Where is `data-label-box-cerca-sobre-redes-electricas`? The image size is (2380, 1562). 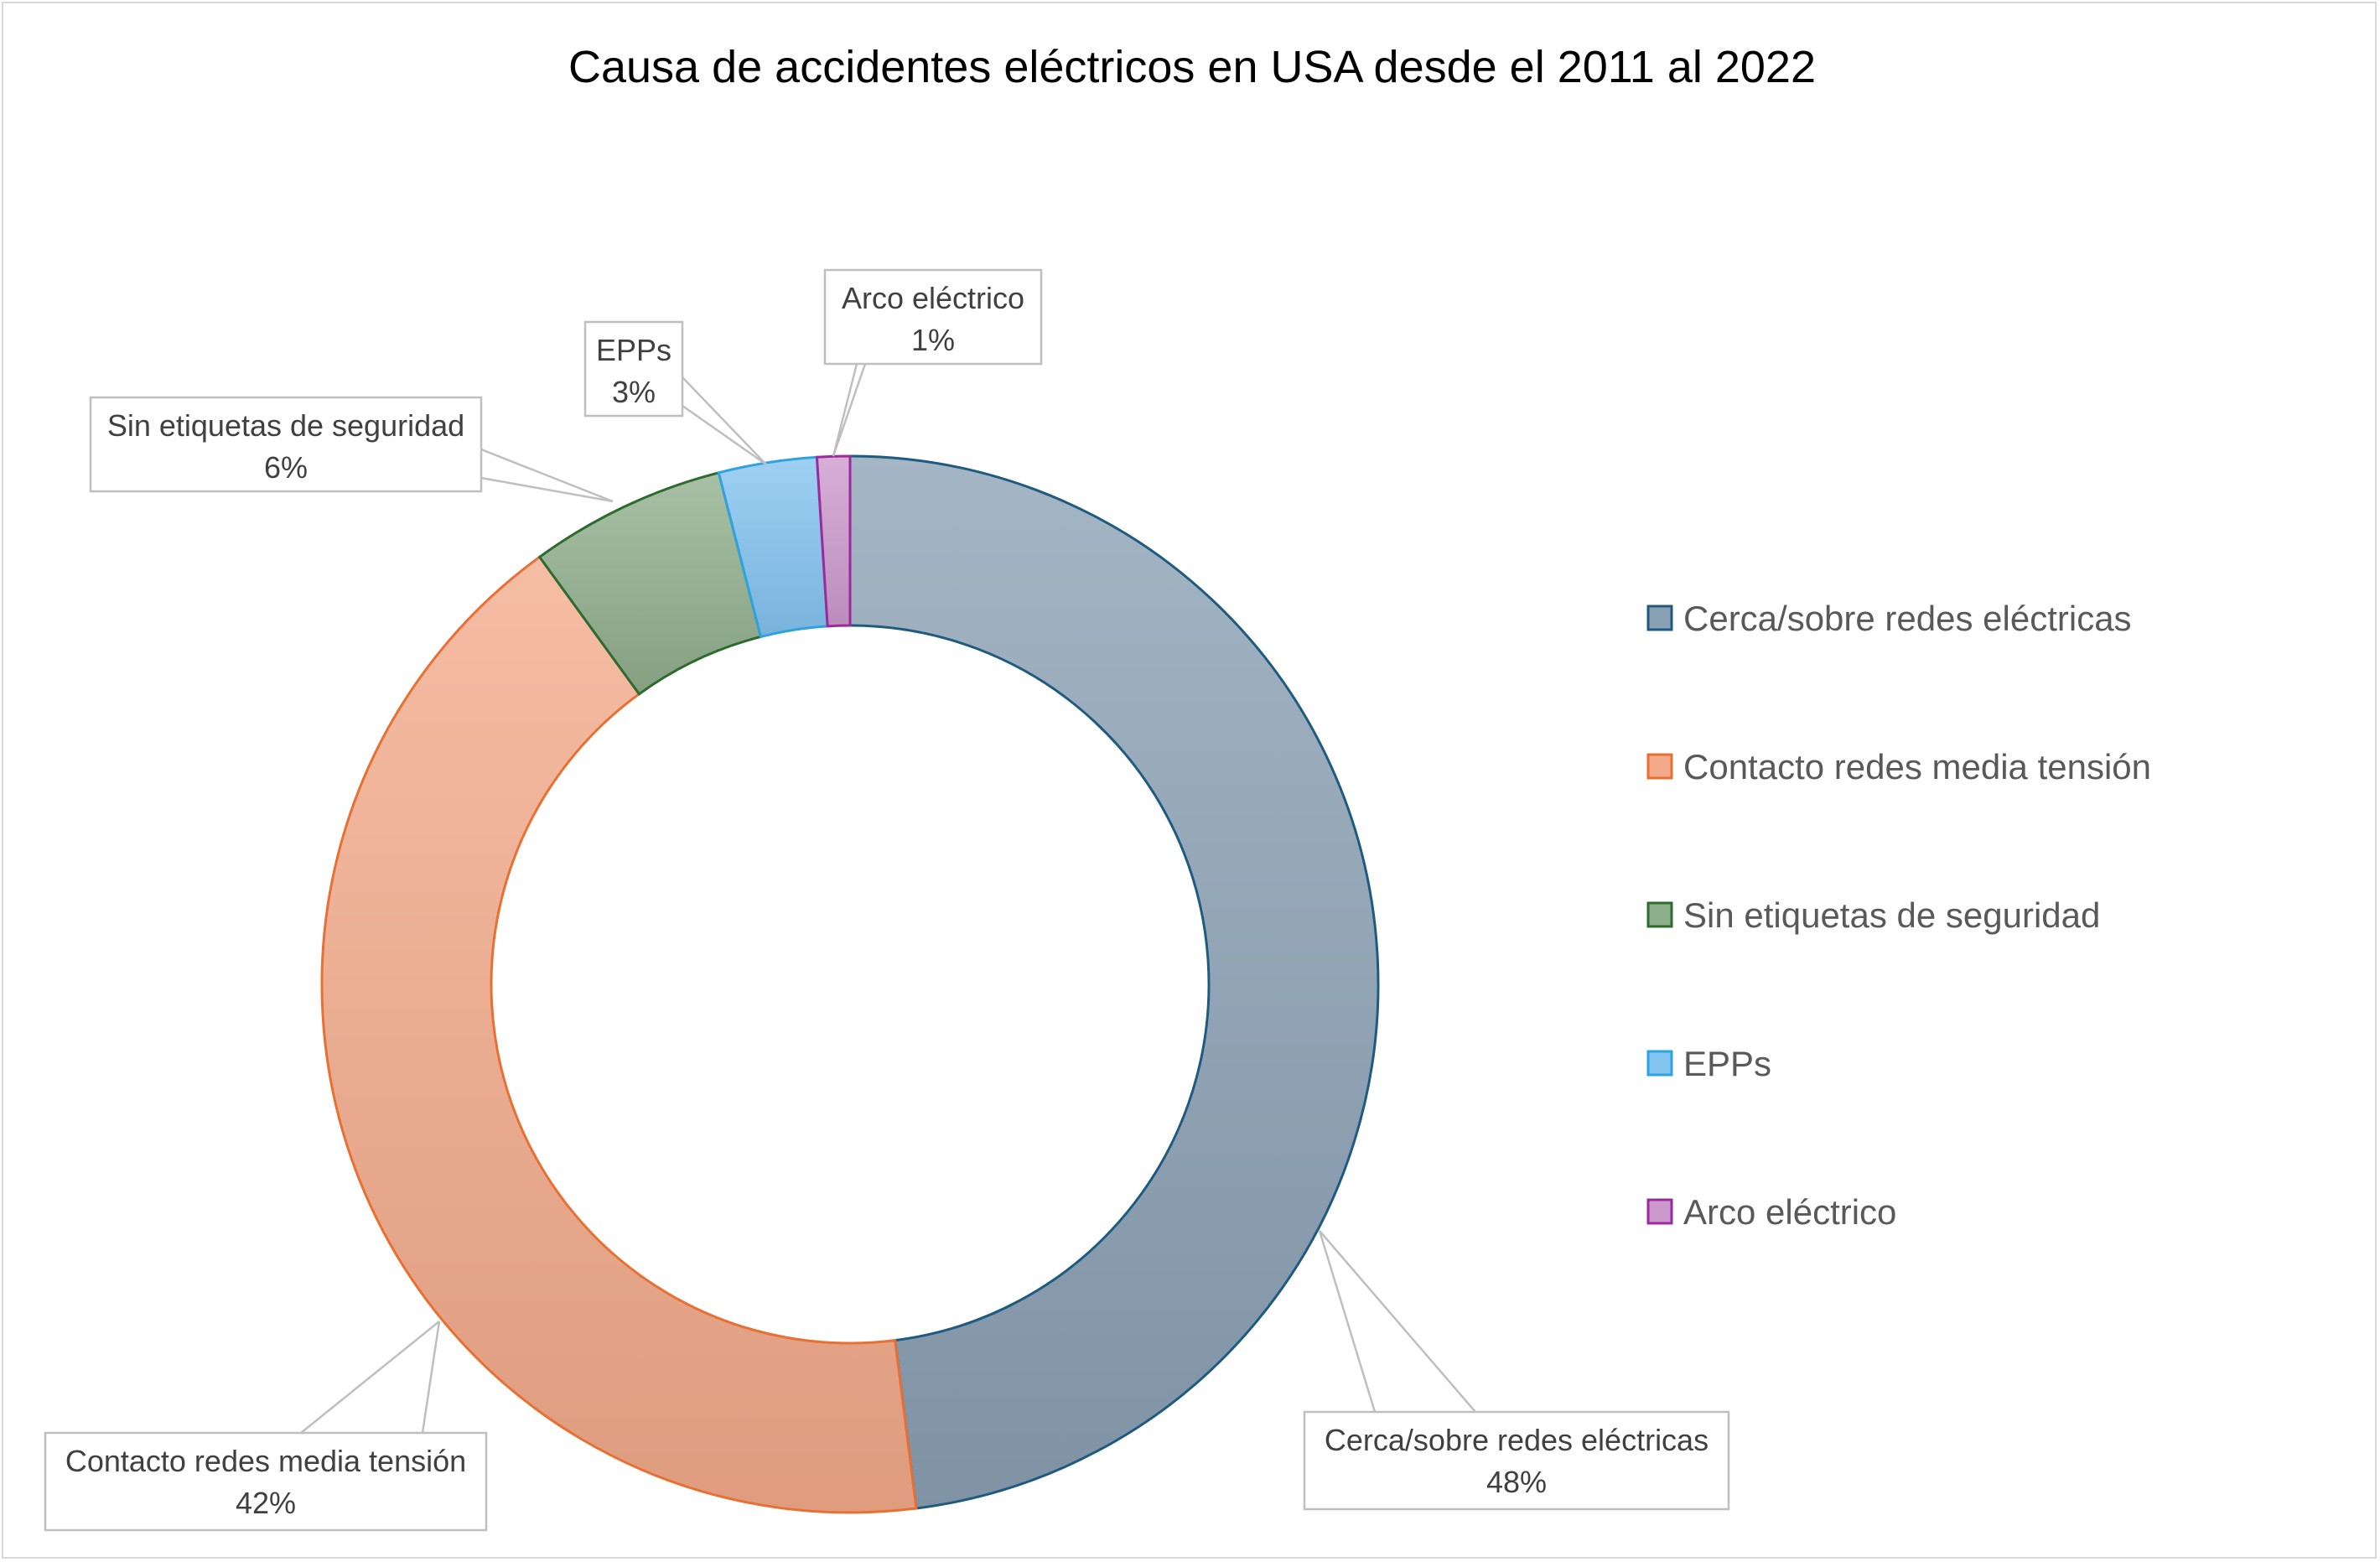
data-label-box-cerca-sobre-redes-electricas is located at coordinates (1516, 1460).